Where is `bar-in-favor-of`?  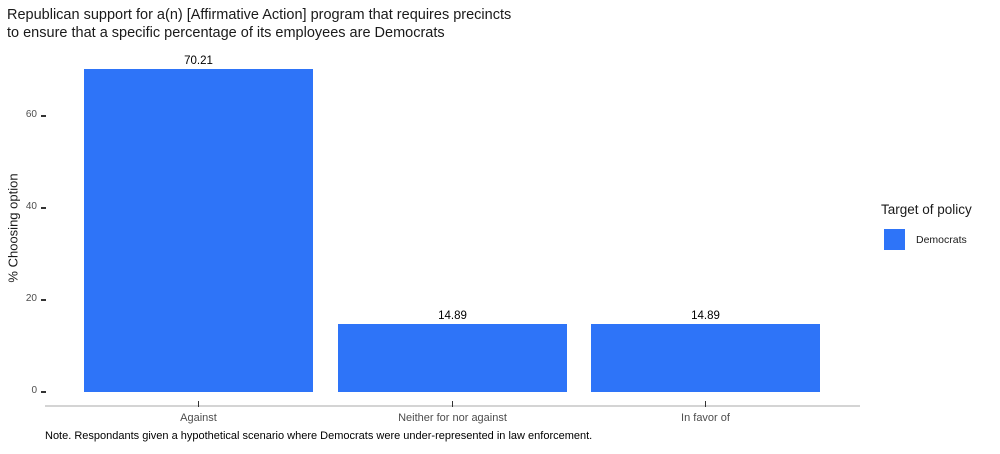
bar-in-favor-of is located at coordinates (705, 357).